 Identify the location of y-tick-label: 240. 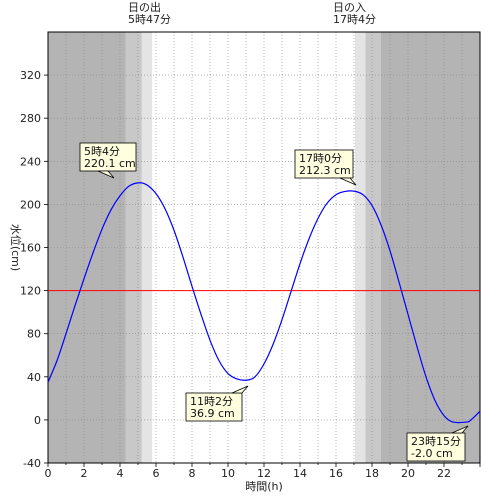
(30, 161).